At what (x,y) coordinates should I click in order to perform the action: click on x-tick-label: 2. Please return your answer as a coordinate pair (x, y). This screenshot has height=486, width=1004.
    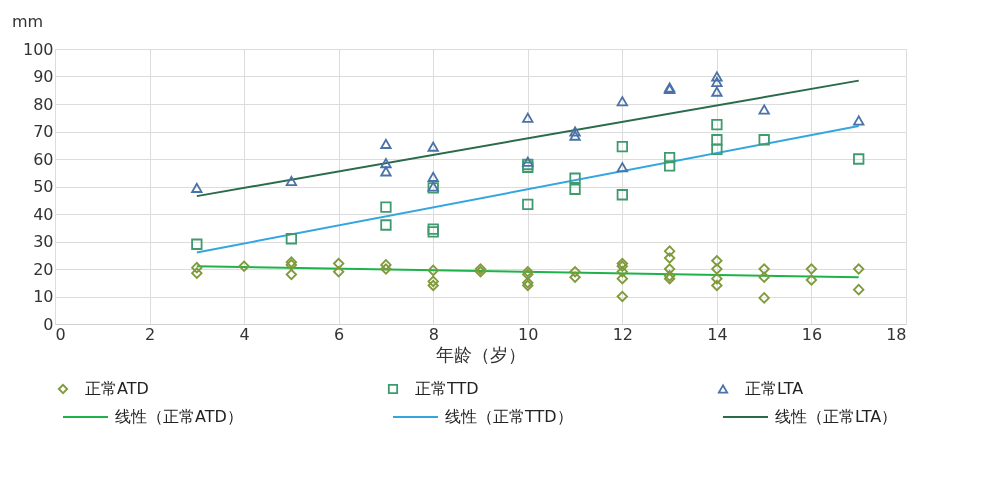
    Looking at the image, I should click on (150, 334).